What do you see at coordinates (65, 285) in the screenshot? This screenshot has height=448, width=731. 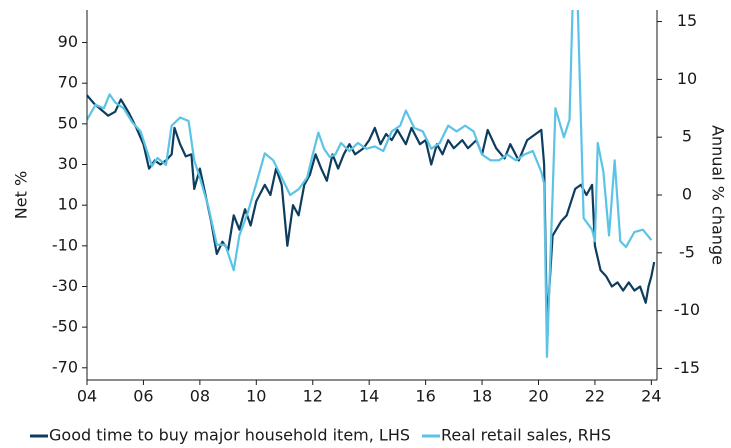 I see `y-tick-label: -30` at bounding box center [65, 285].